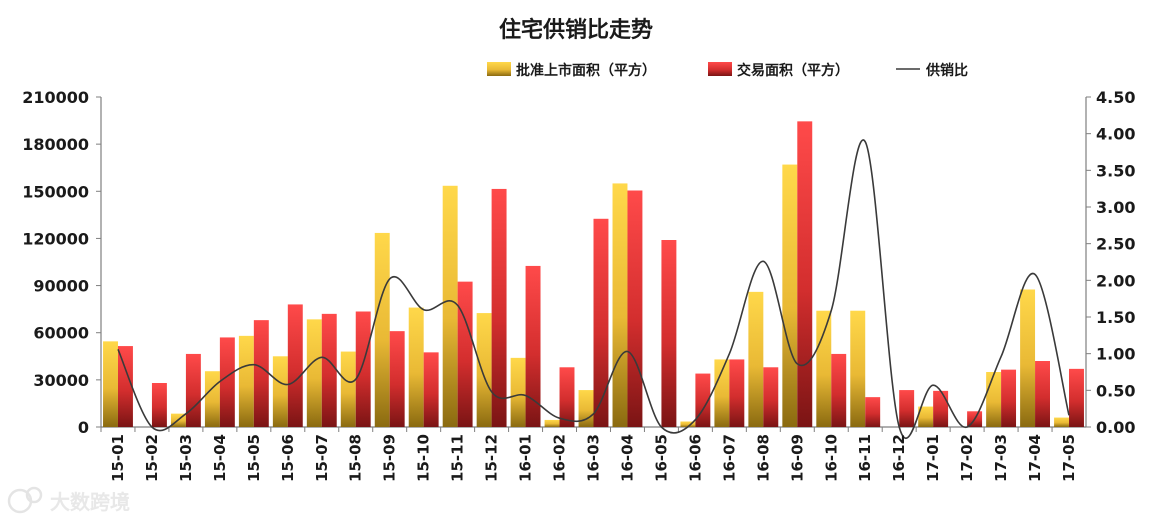  What do you see at coordinates (720, 69) in the screenshot?
I see `legend-swatch-traded` at bounding box center [720, 69].